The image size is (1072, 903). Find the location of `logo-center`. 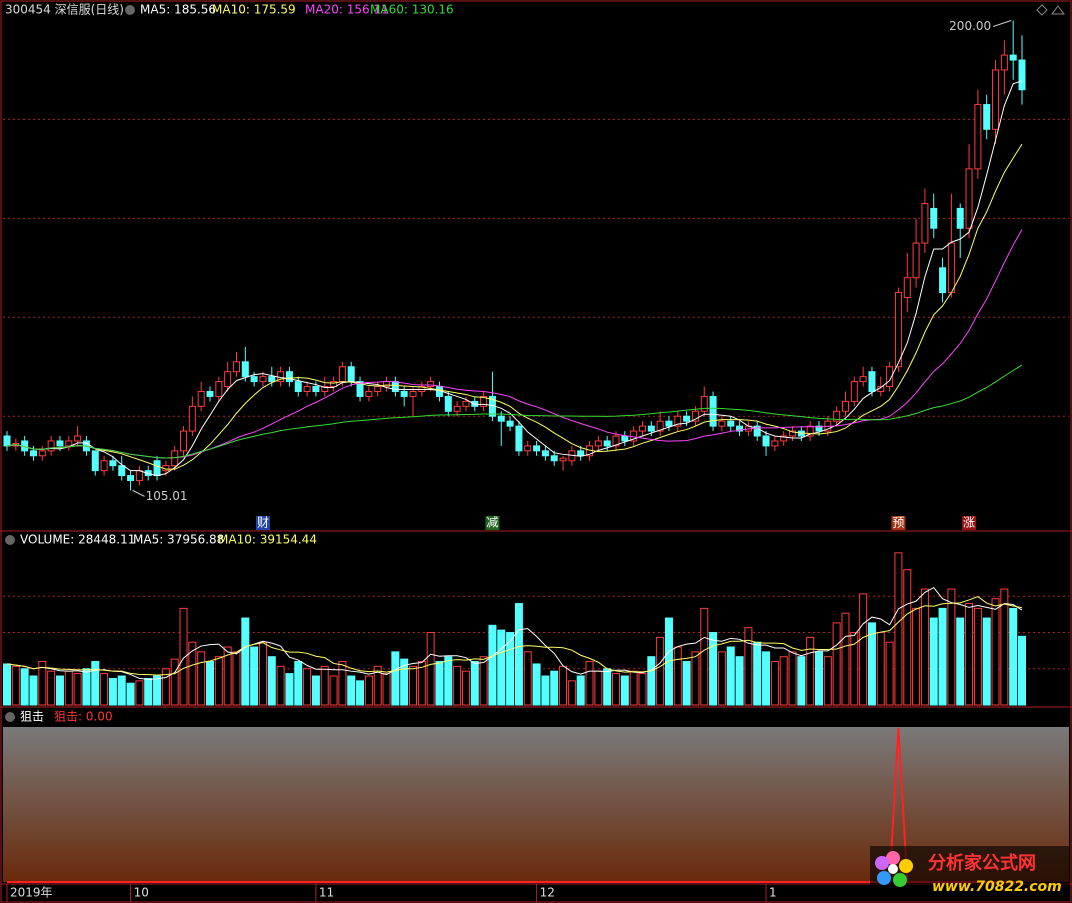

logo-center is located at coordinates (893, 869).